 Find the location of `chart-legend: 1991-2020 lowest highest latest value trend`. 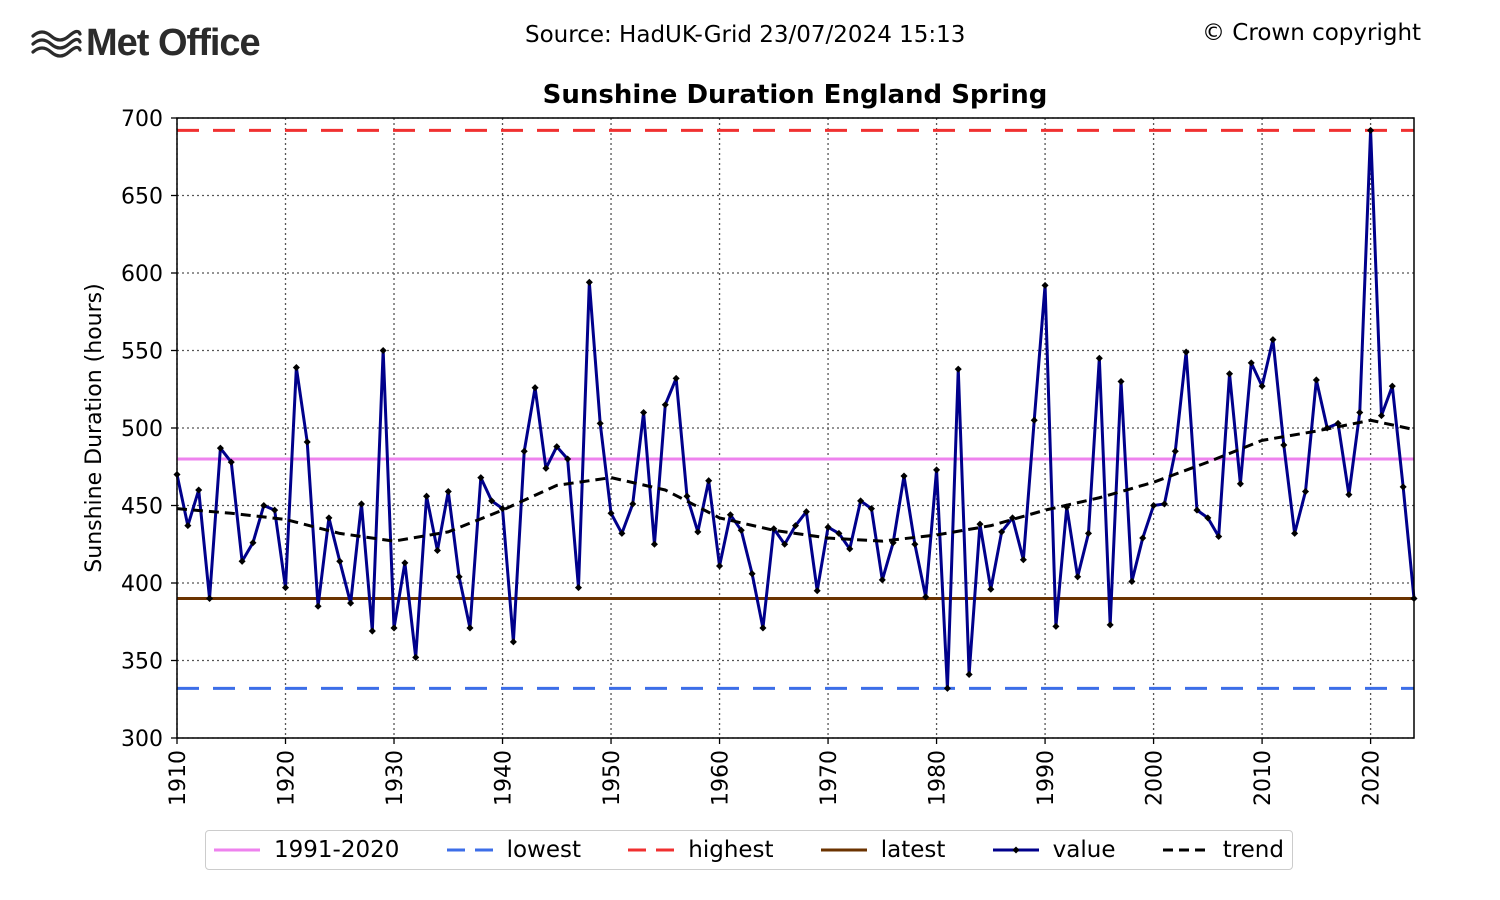

chart-legend: 1991-2020 lowest highest latest value trend is located at coordinates (749, 850).